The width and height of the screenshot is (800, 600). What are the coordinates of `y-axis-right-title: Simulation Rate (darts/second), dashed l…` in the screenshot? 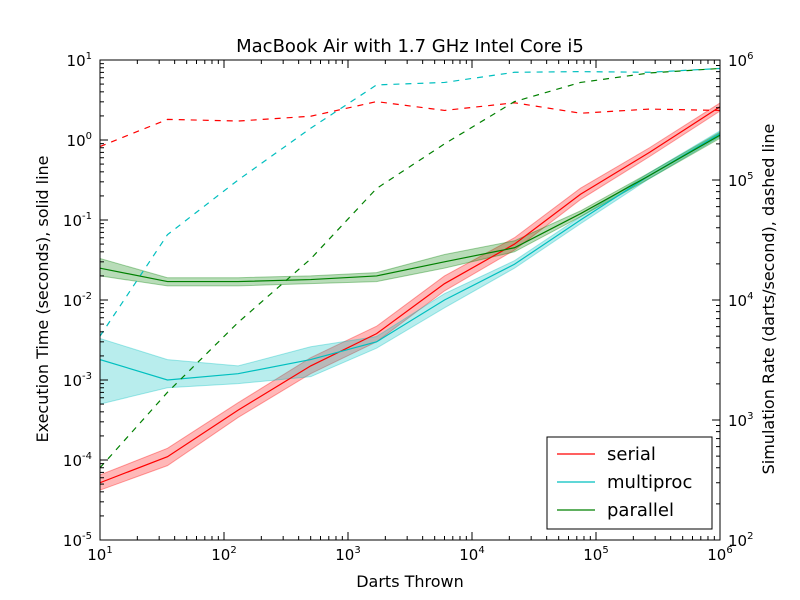 It's located at (768, 299).